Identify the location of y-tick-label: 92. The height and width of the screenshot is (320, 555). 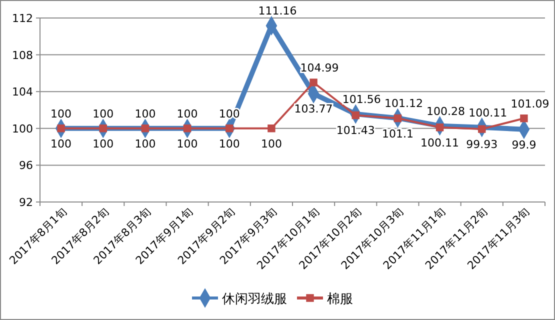
(26, 202).